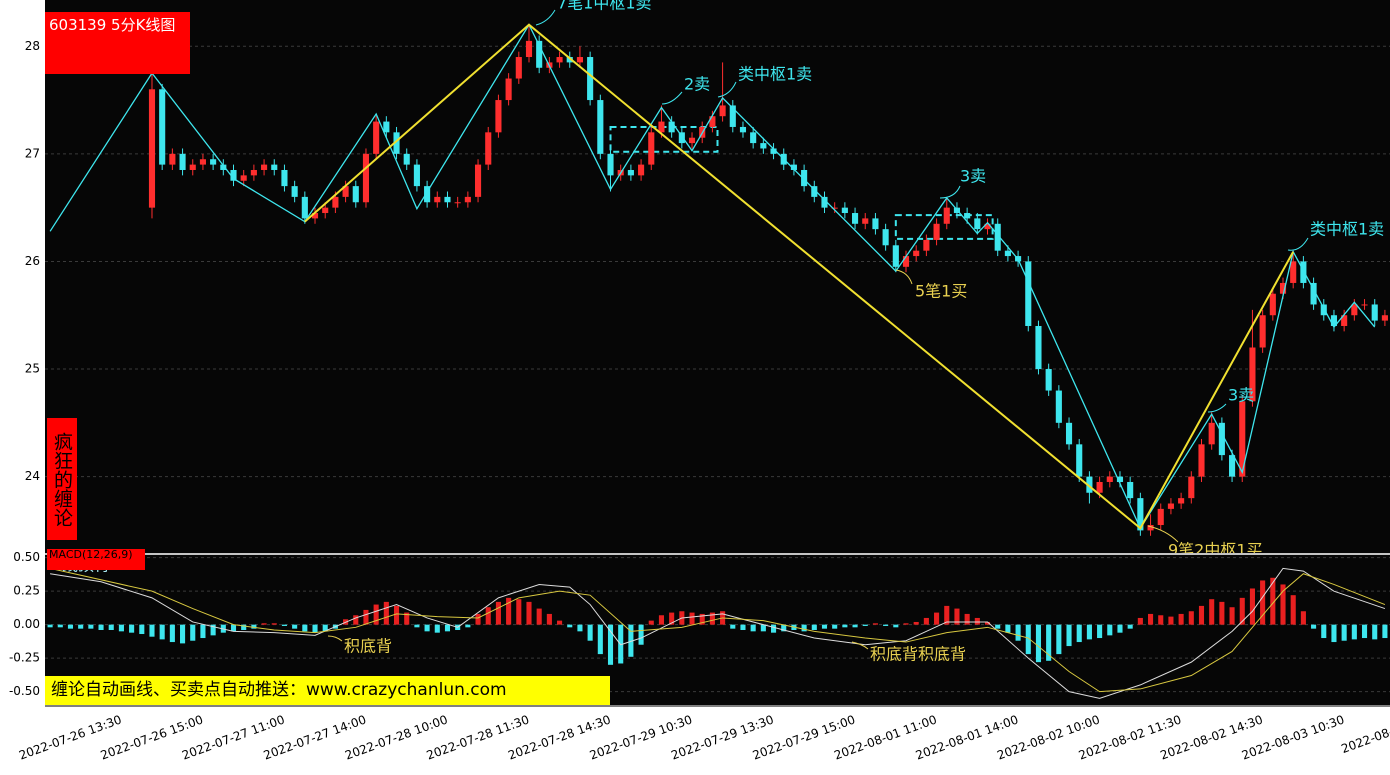  What do you see at coordinates (117, 43) in the screenshot?
I see `chart-title: 603139 5分K线图` at bounding box center [117, 43].